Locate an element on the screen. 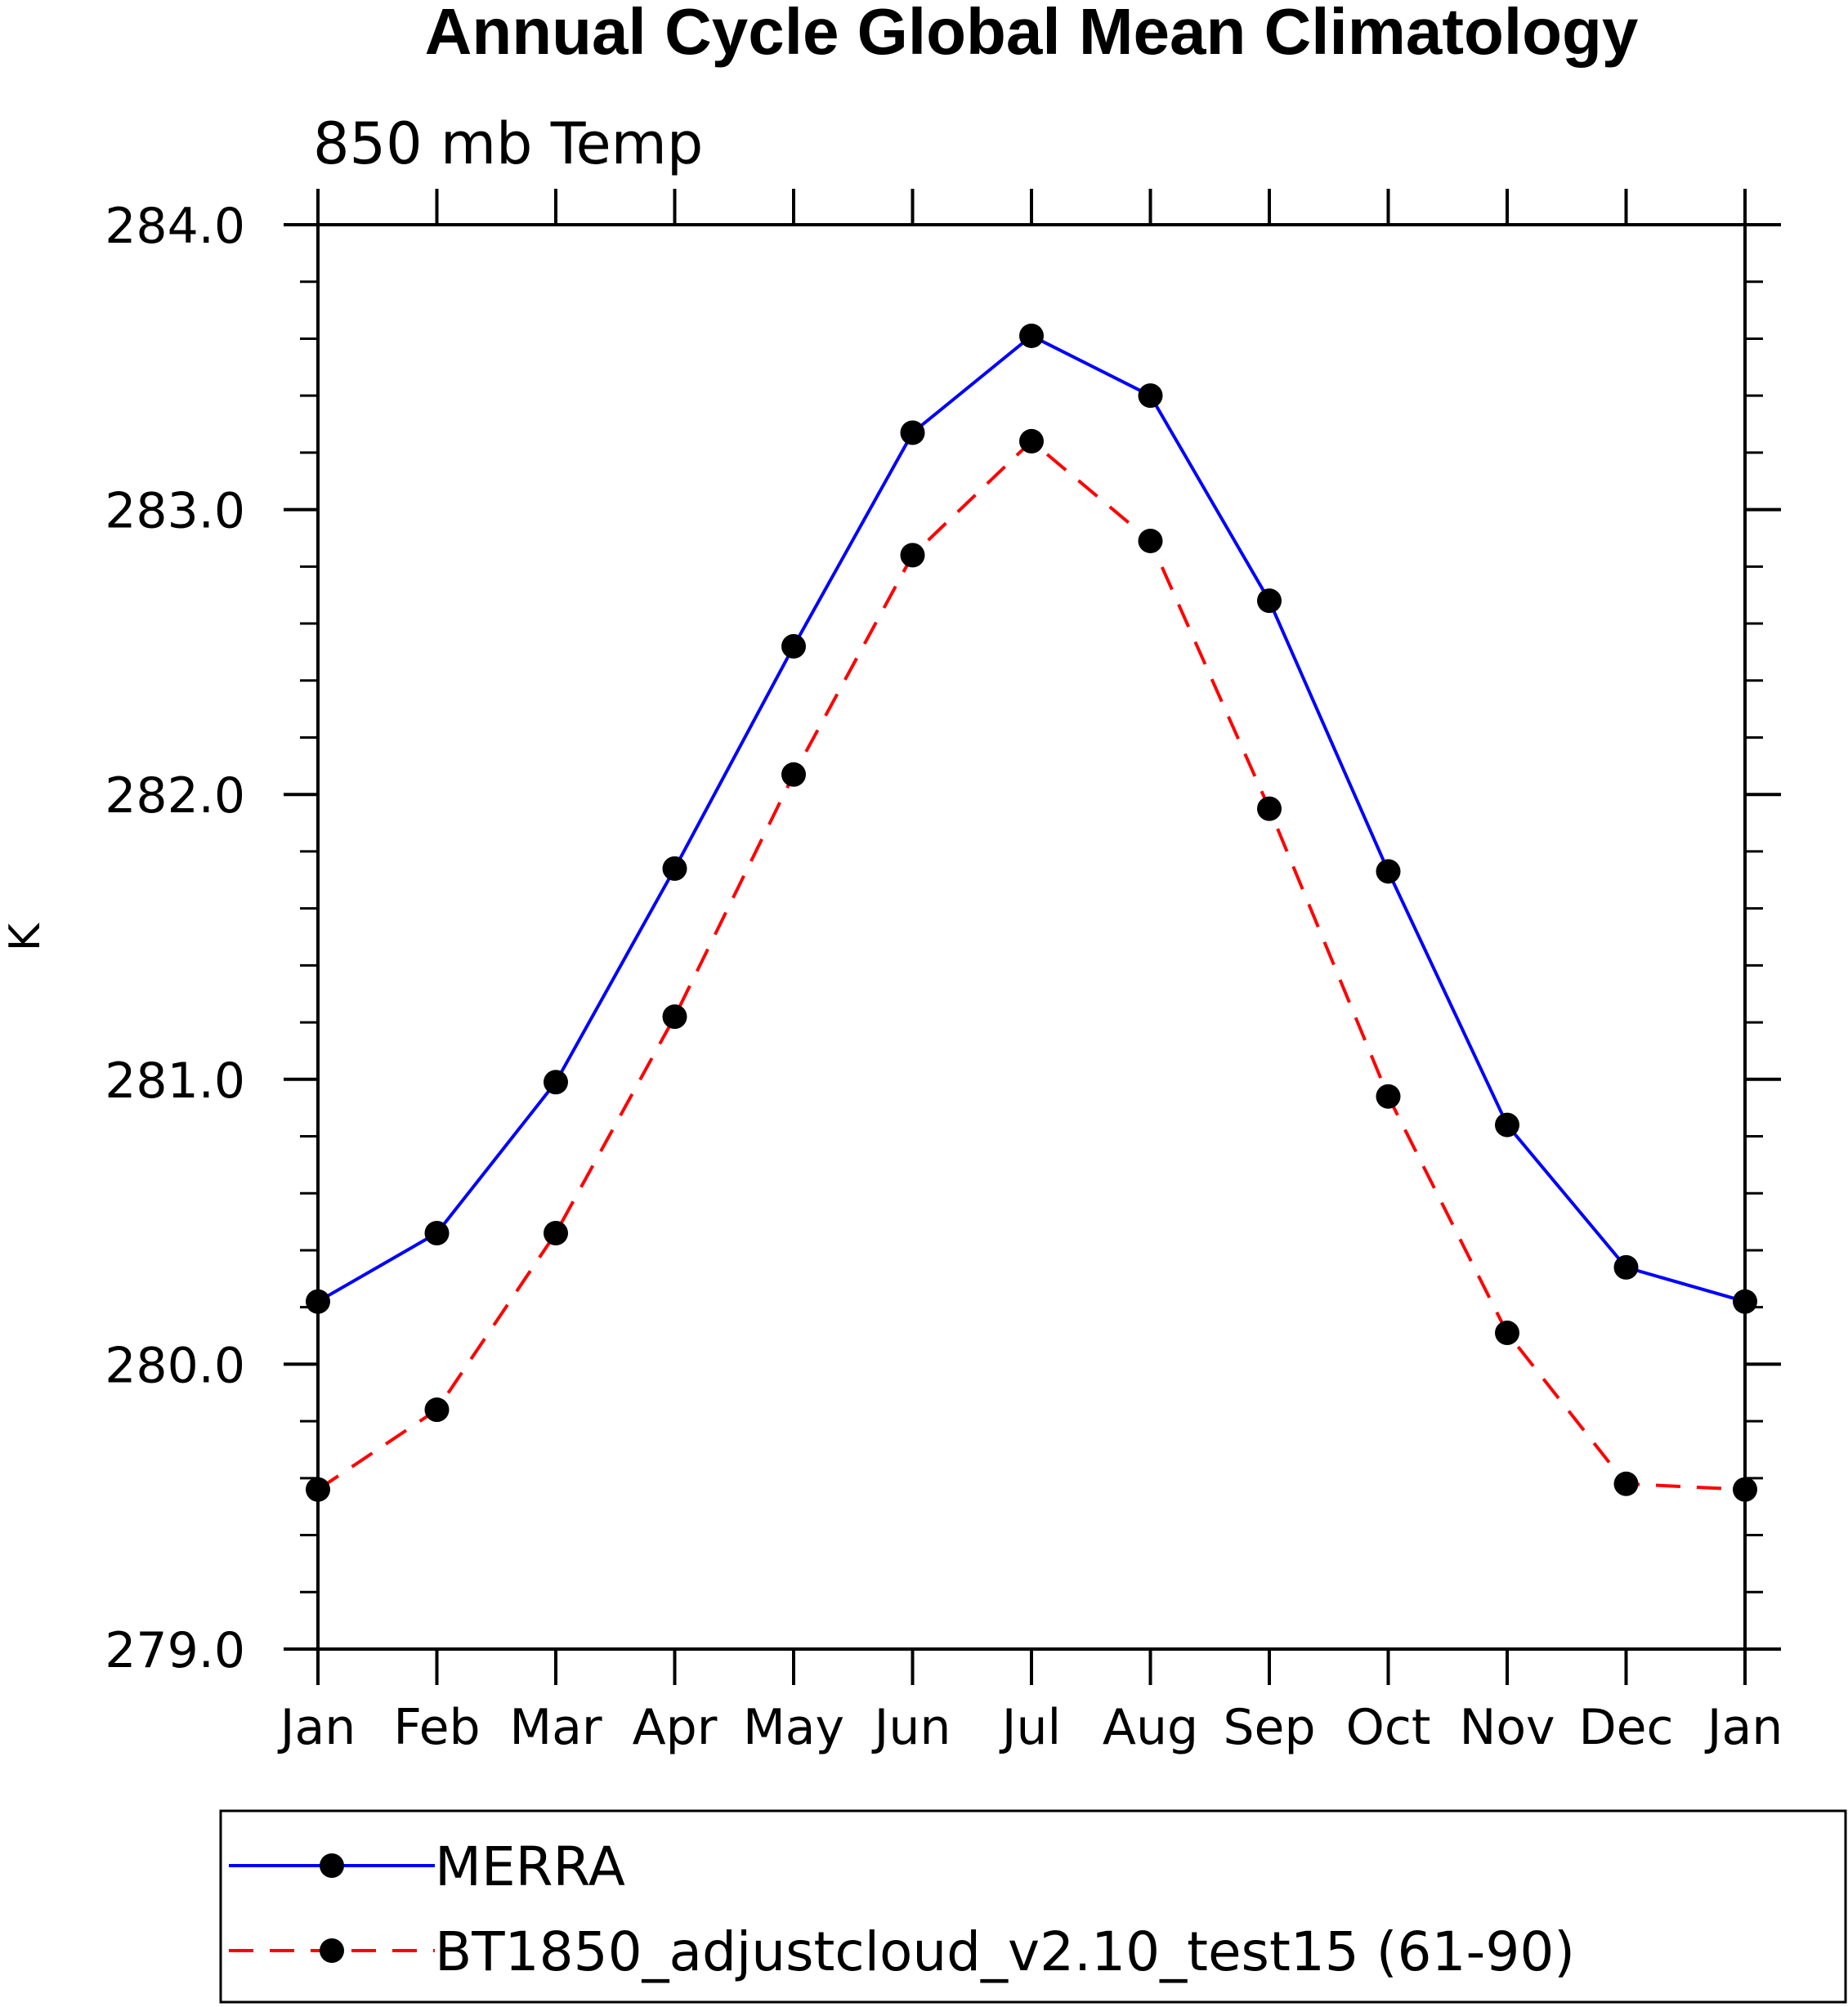  y-tick-labels: 279.0 280.0 281.0 282.0 283.0 284.0 is located at coordinates (175, 938).